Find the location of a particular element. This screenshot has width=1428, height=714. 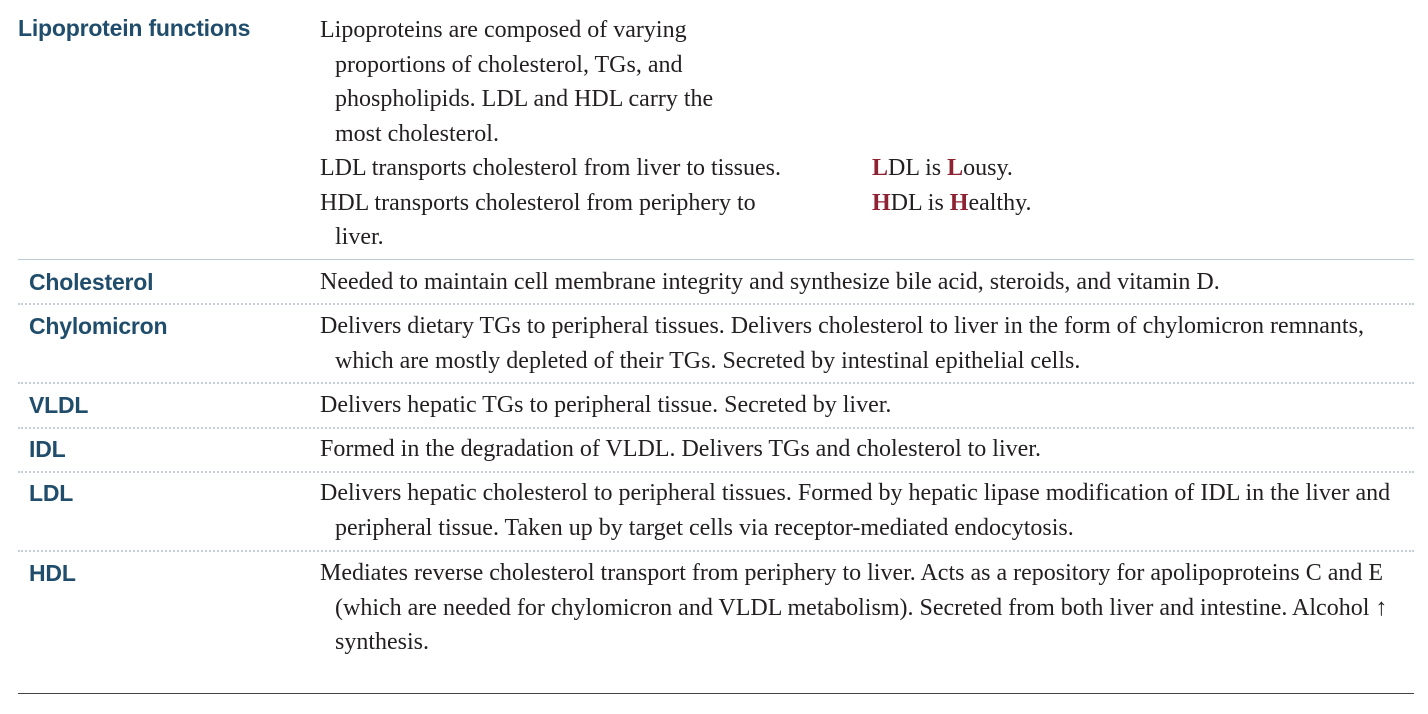

term-chylomicron: Chylomicron is located at coordinates (98, 326).